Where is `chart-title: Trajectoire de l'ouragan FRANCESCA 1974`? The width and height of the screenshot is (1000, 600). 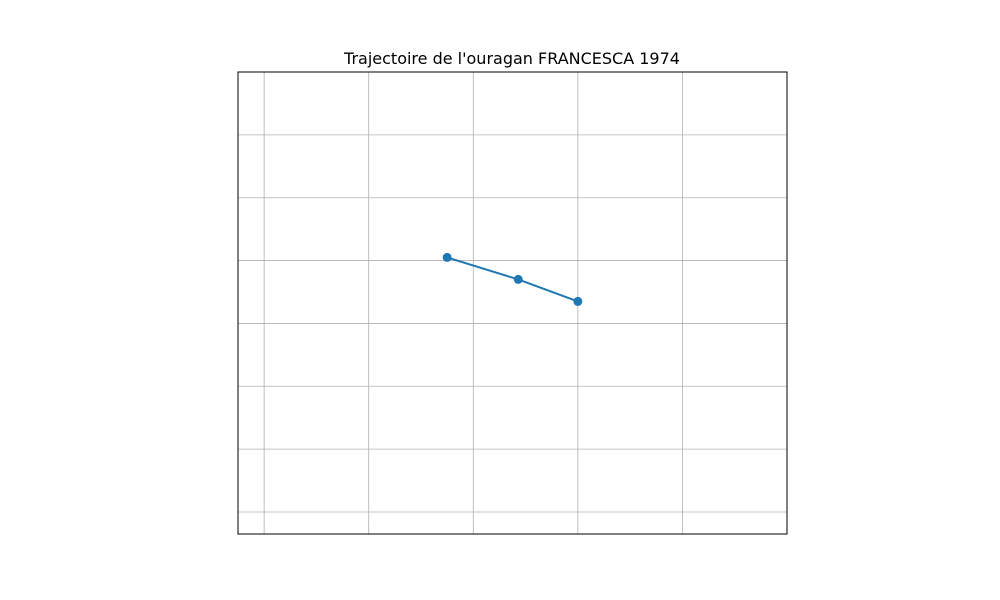
chart-title: Trajectoire de l'ouragan FRANCESCA 1974 is located at coordinates (511, 58).